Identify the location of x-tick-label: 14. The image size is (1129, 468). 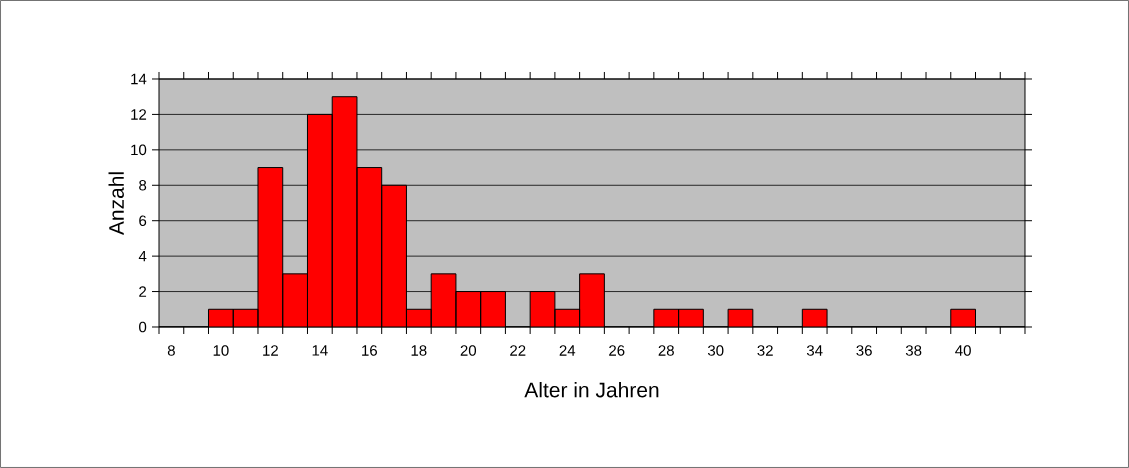
(320, 350).